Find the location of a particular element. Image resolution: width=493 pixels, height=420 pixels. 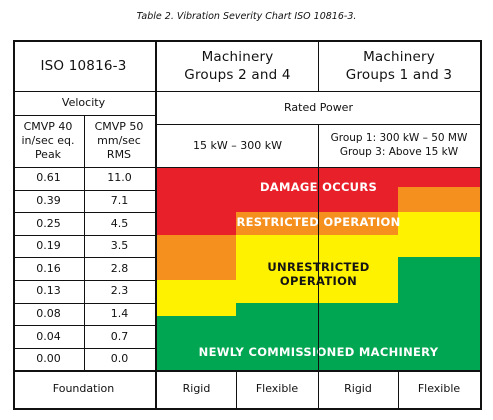

rms-value: 2.8 is located at coordinates (119, 268).